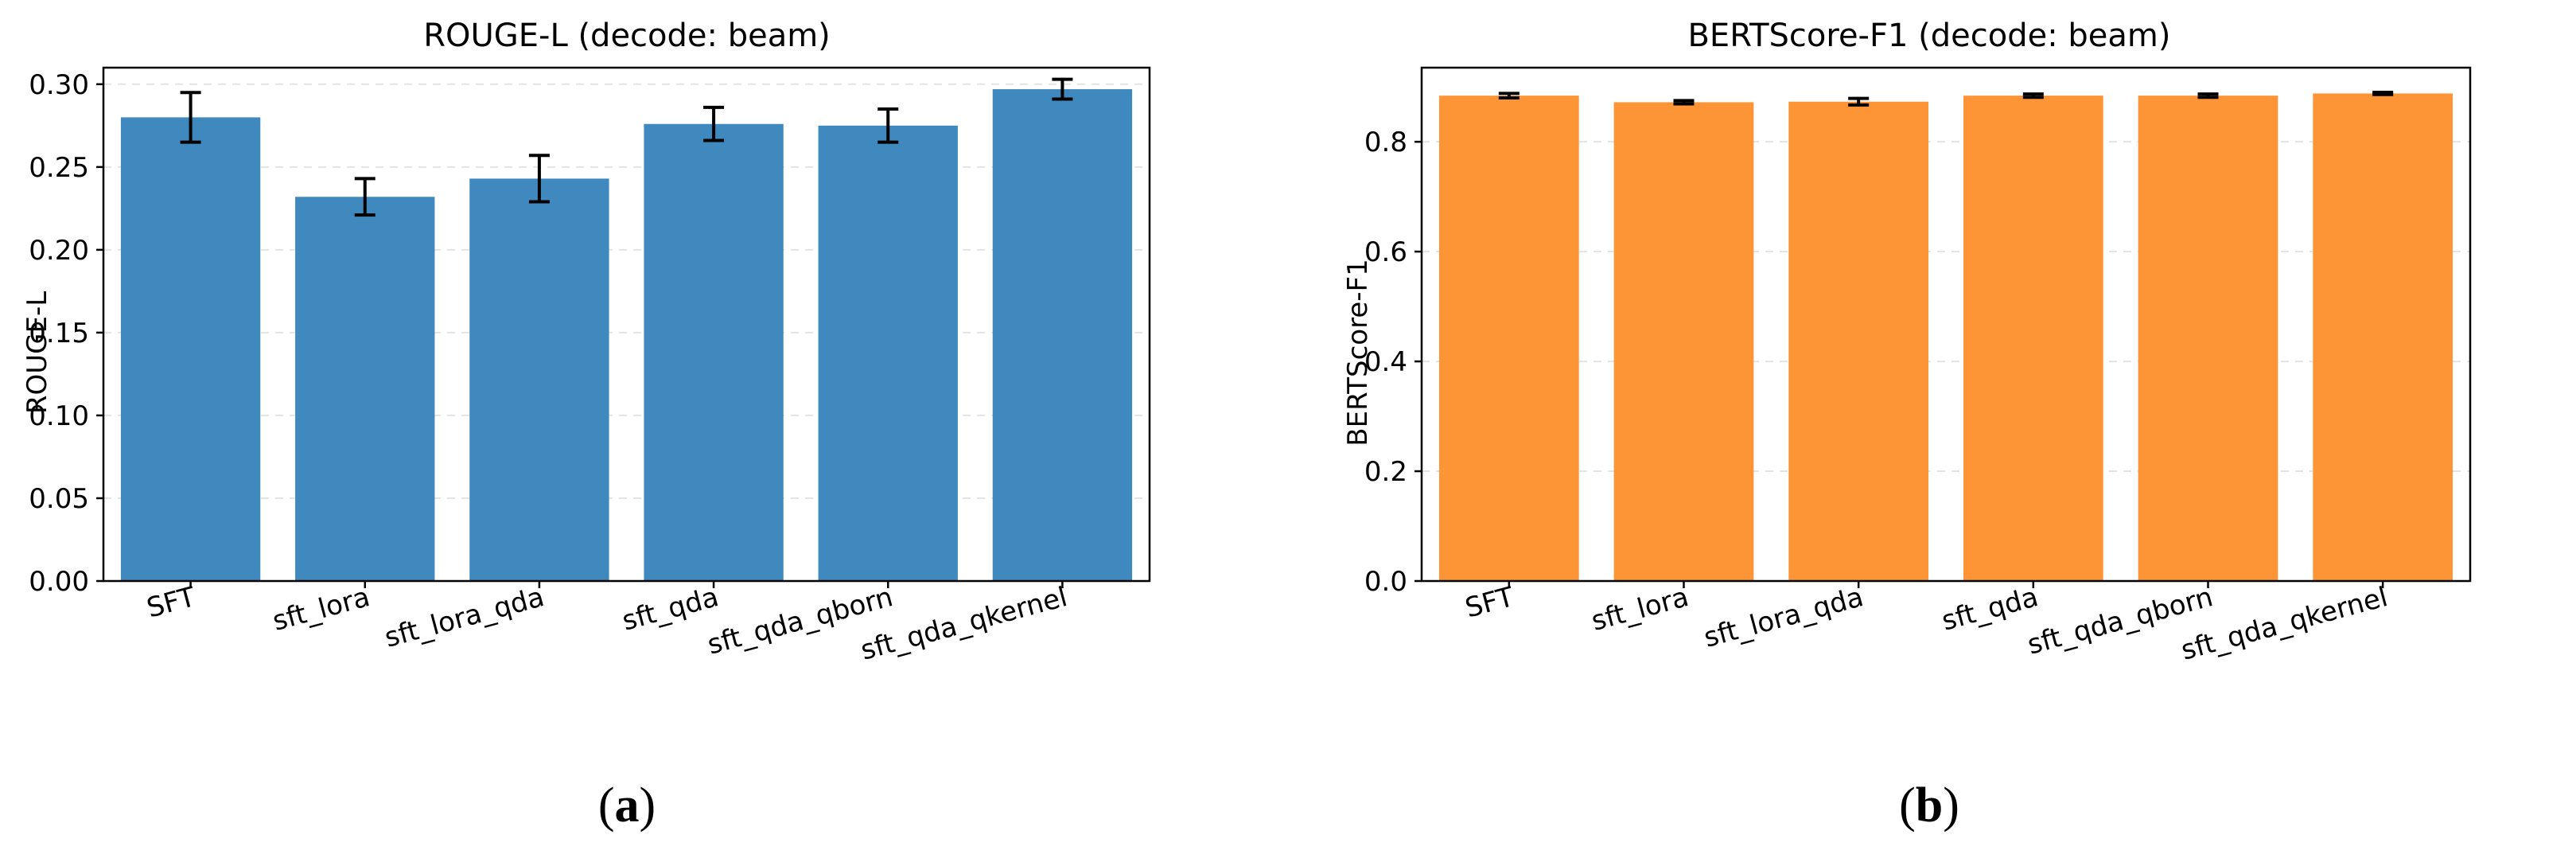  What do you see at coordinates (1385, 472) in the screenshot?
I see `y-tick-label: 0.2` at bounding box center [1385, 472].